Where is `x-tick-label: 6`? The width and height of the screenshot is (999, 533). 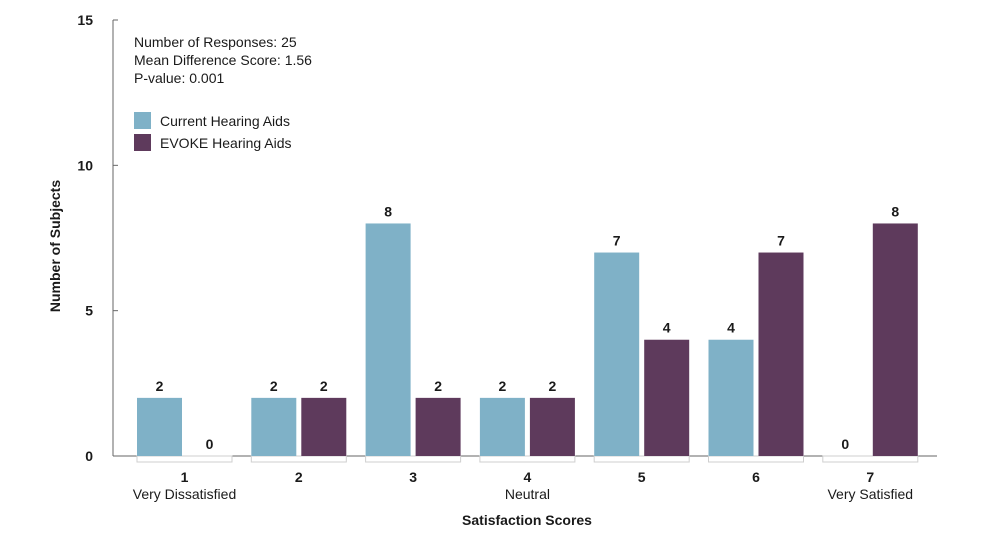 x-tick-label: 6 is located at coordinates (756, 477).